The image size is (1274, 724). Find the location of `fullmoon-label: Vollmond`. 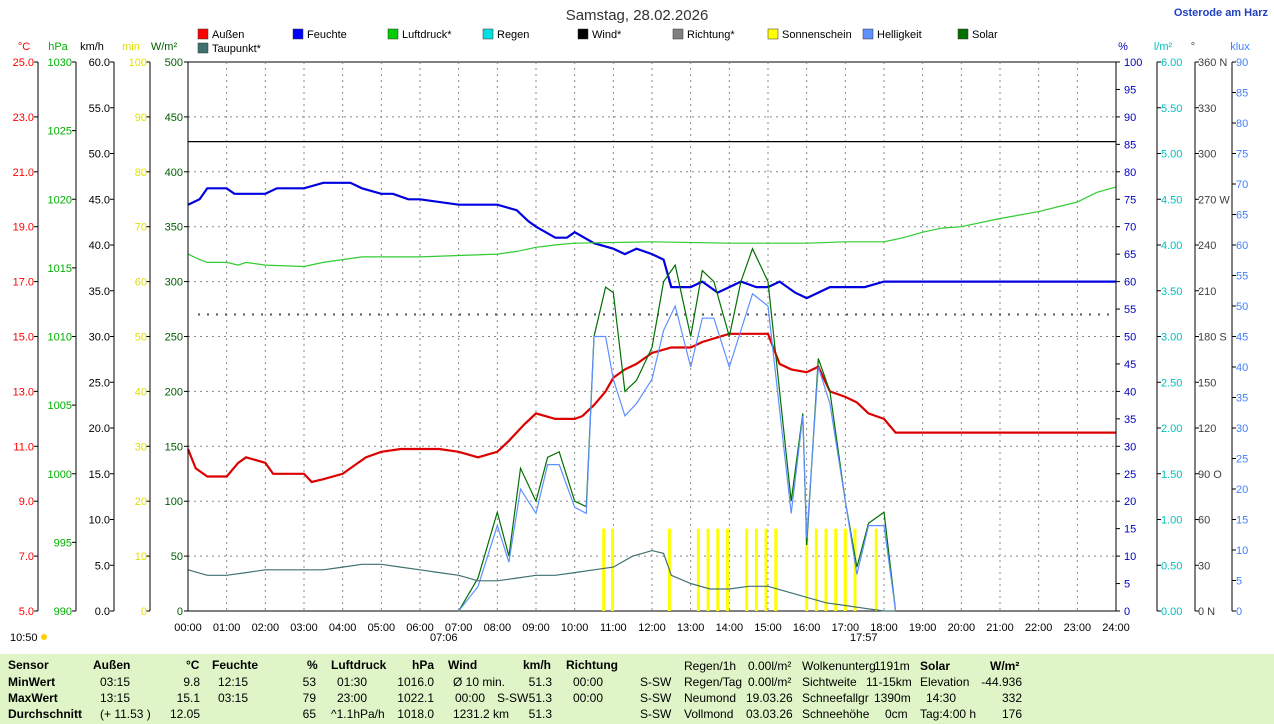

fullmoon-label: Vollmond is located at coordinates (709, 714).